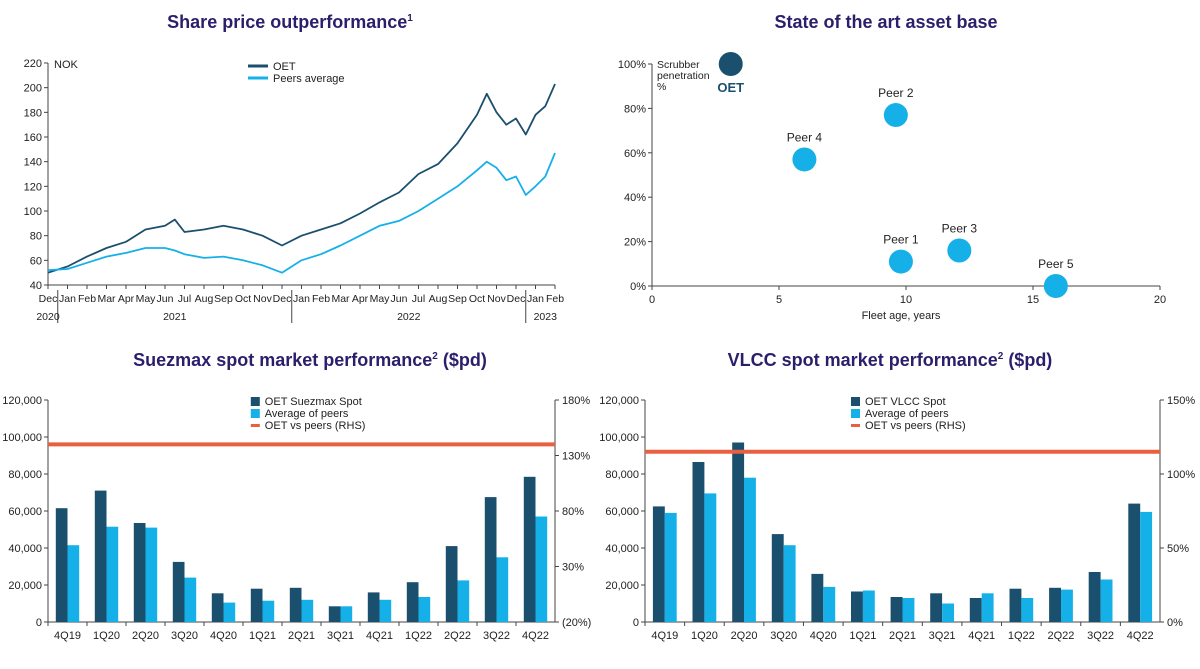 This screenshot has height=669, width=1200. What do you see at coordinates (744, 636) in the screenshot?
I see `vlcc-x-tick-label: 2Q20` at bounding box center [744, 636].